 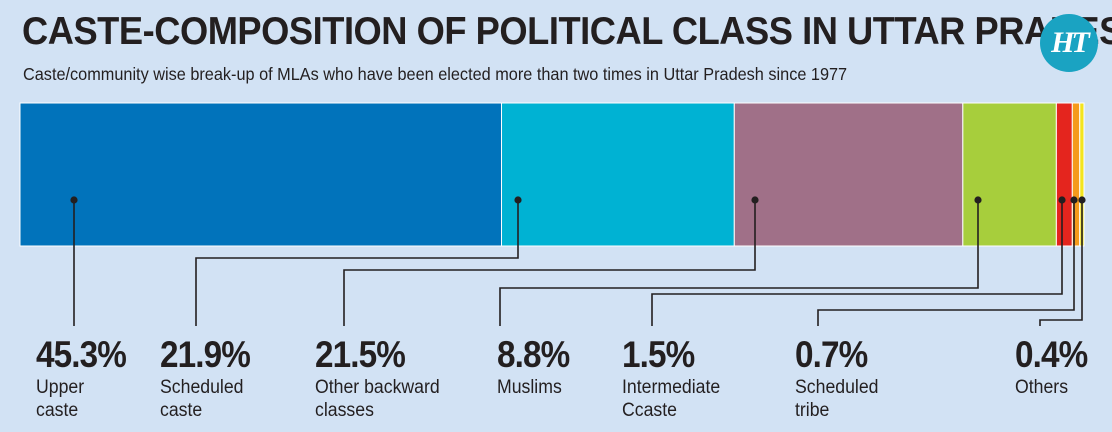 I want to click on segment-value: 21.5%, so click(x=360, y=354).